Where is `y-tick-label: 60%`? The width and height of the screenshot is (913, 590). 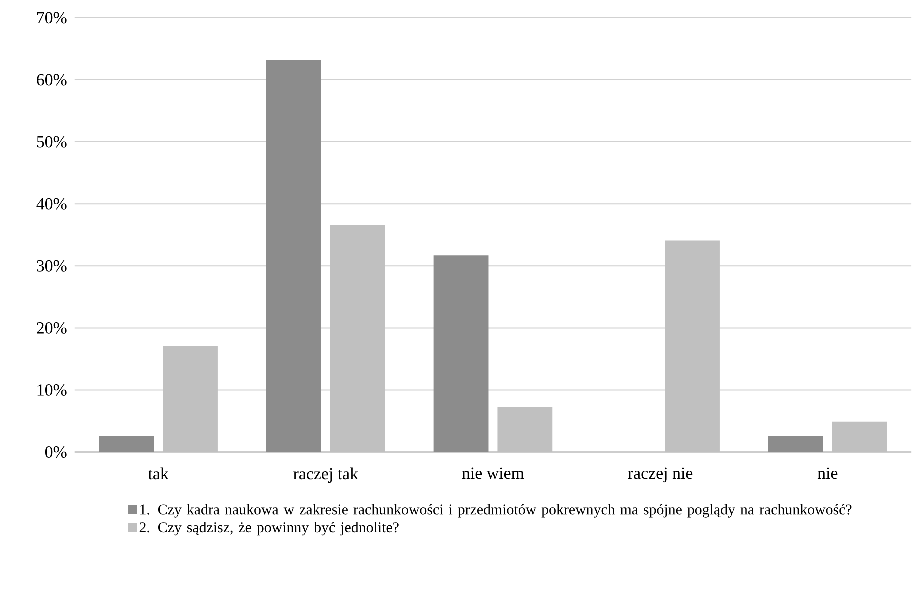 y-tick-label: 60% is located at coordinates (52, 80).